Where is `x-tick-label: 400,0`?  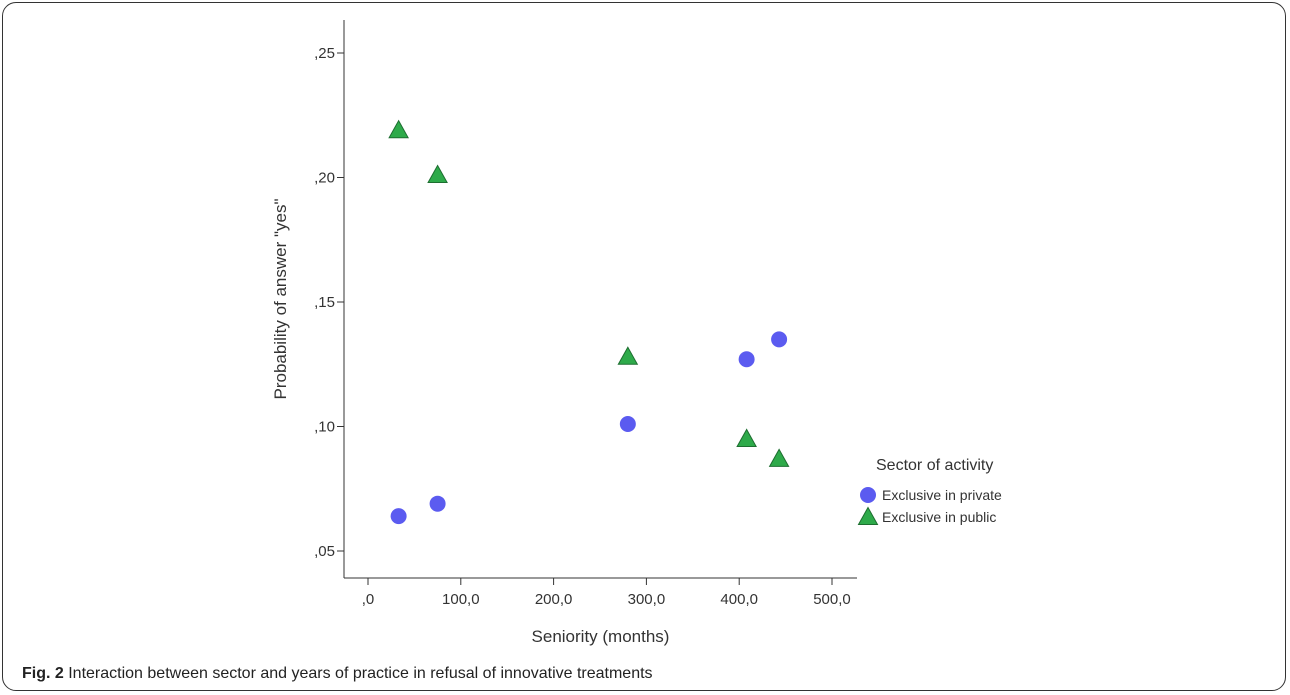
x-tick-label: 400,0 is located at coordinates (739, 599).